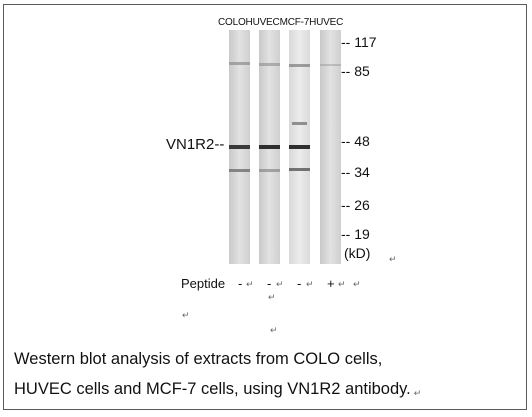 The height and width of the screenshot is (417, 532). What do you see at coordinates (355, 141) in the screenshot?
I see `mw-marker-48: -- 48` at bounding box center [355, 141].